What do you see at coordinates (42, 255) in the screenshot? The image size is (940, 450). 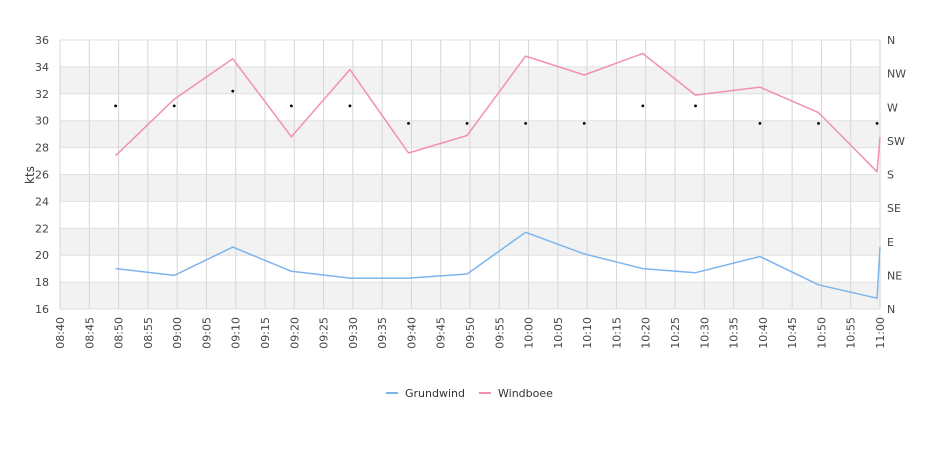 I see `y-tick-label: 20` at bounding box center [42, 255].